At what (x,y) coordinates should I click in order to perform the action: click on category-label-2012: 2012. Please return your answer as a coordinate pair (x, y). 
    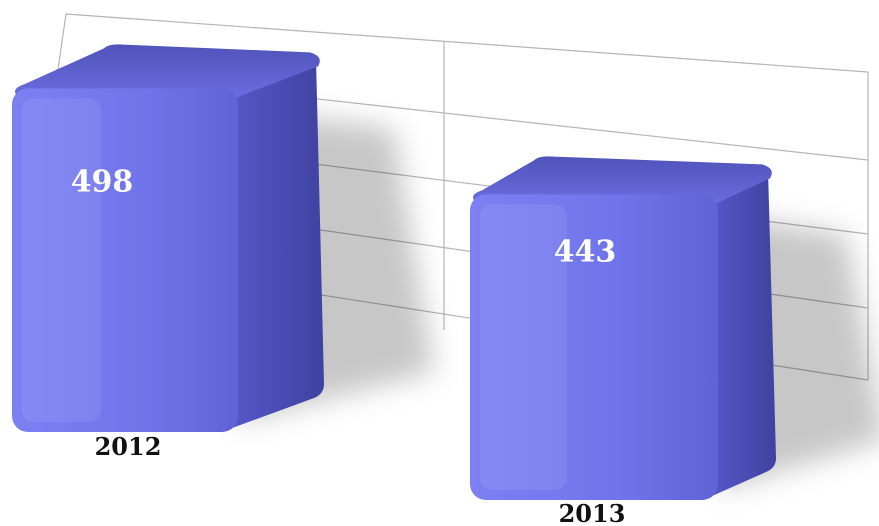
    Looking at the image, I should click on (128, 446).